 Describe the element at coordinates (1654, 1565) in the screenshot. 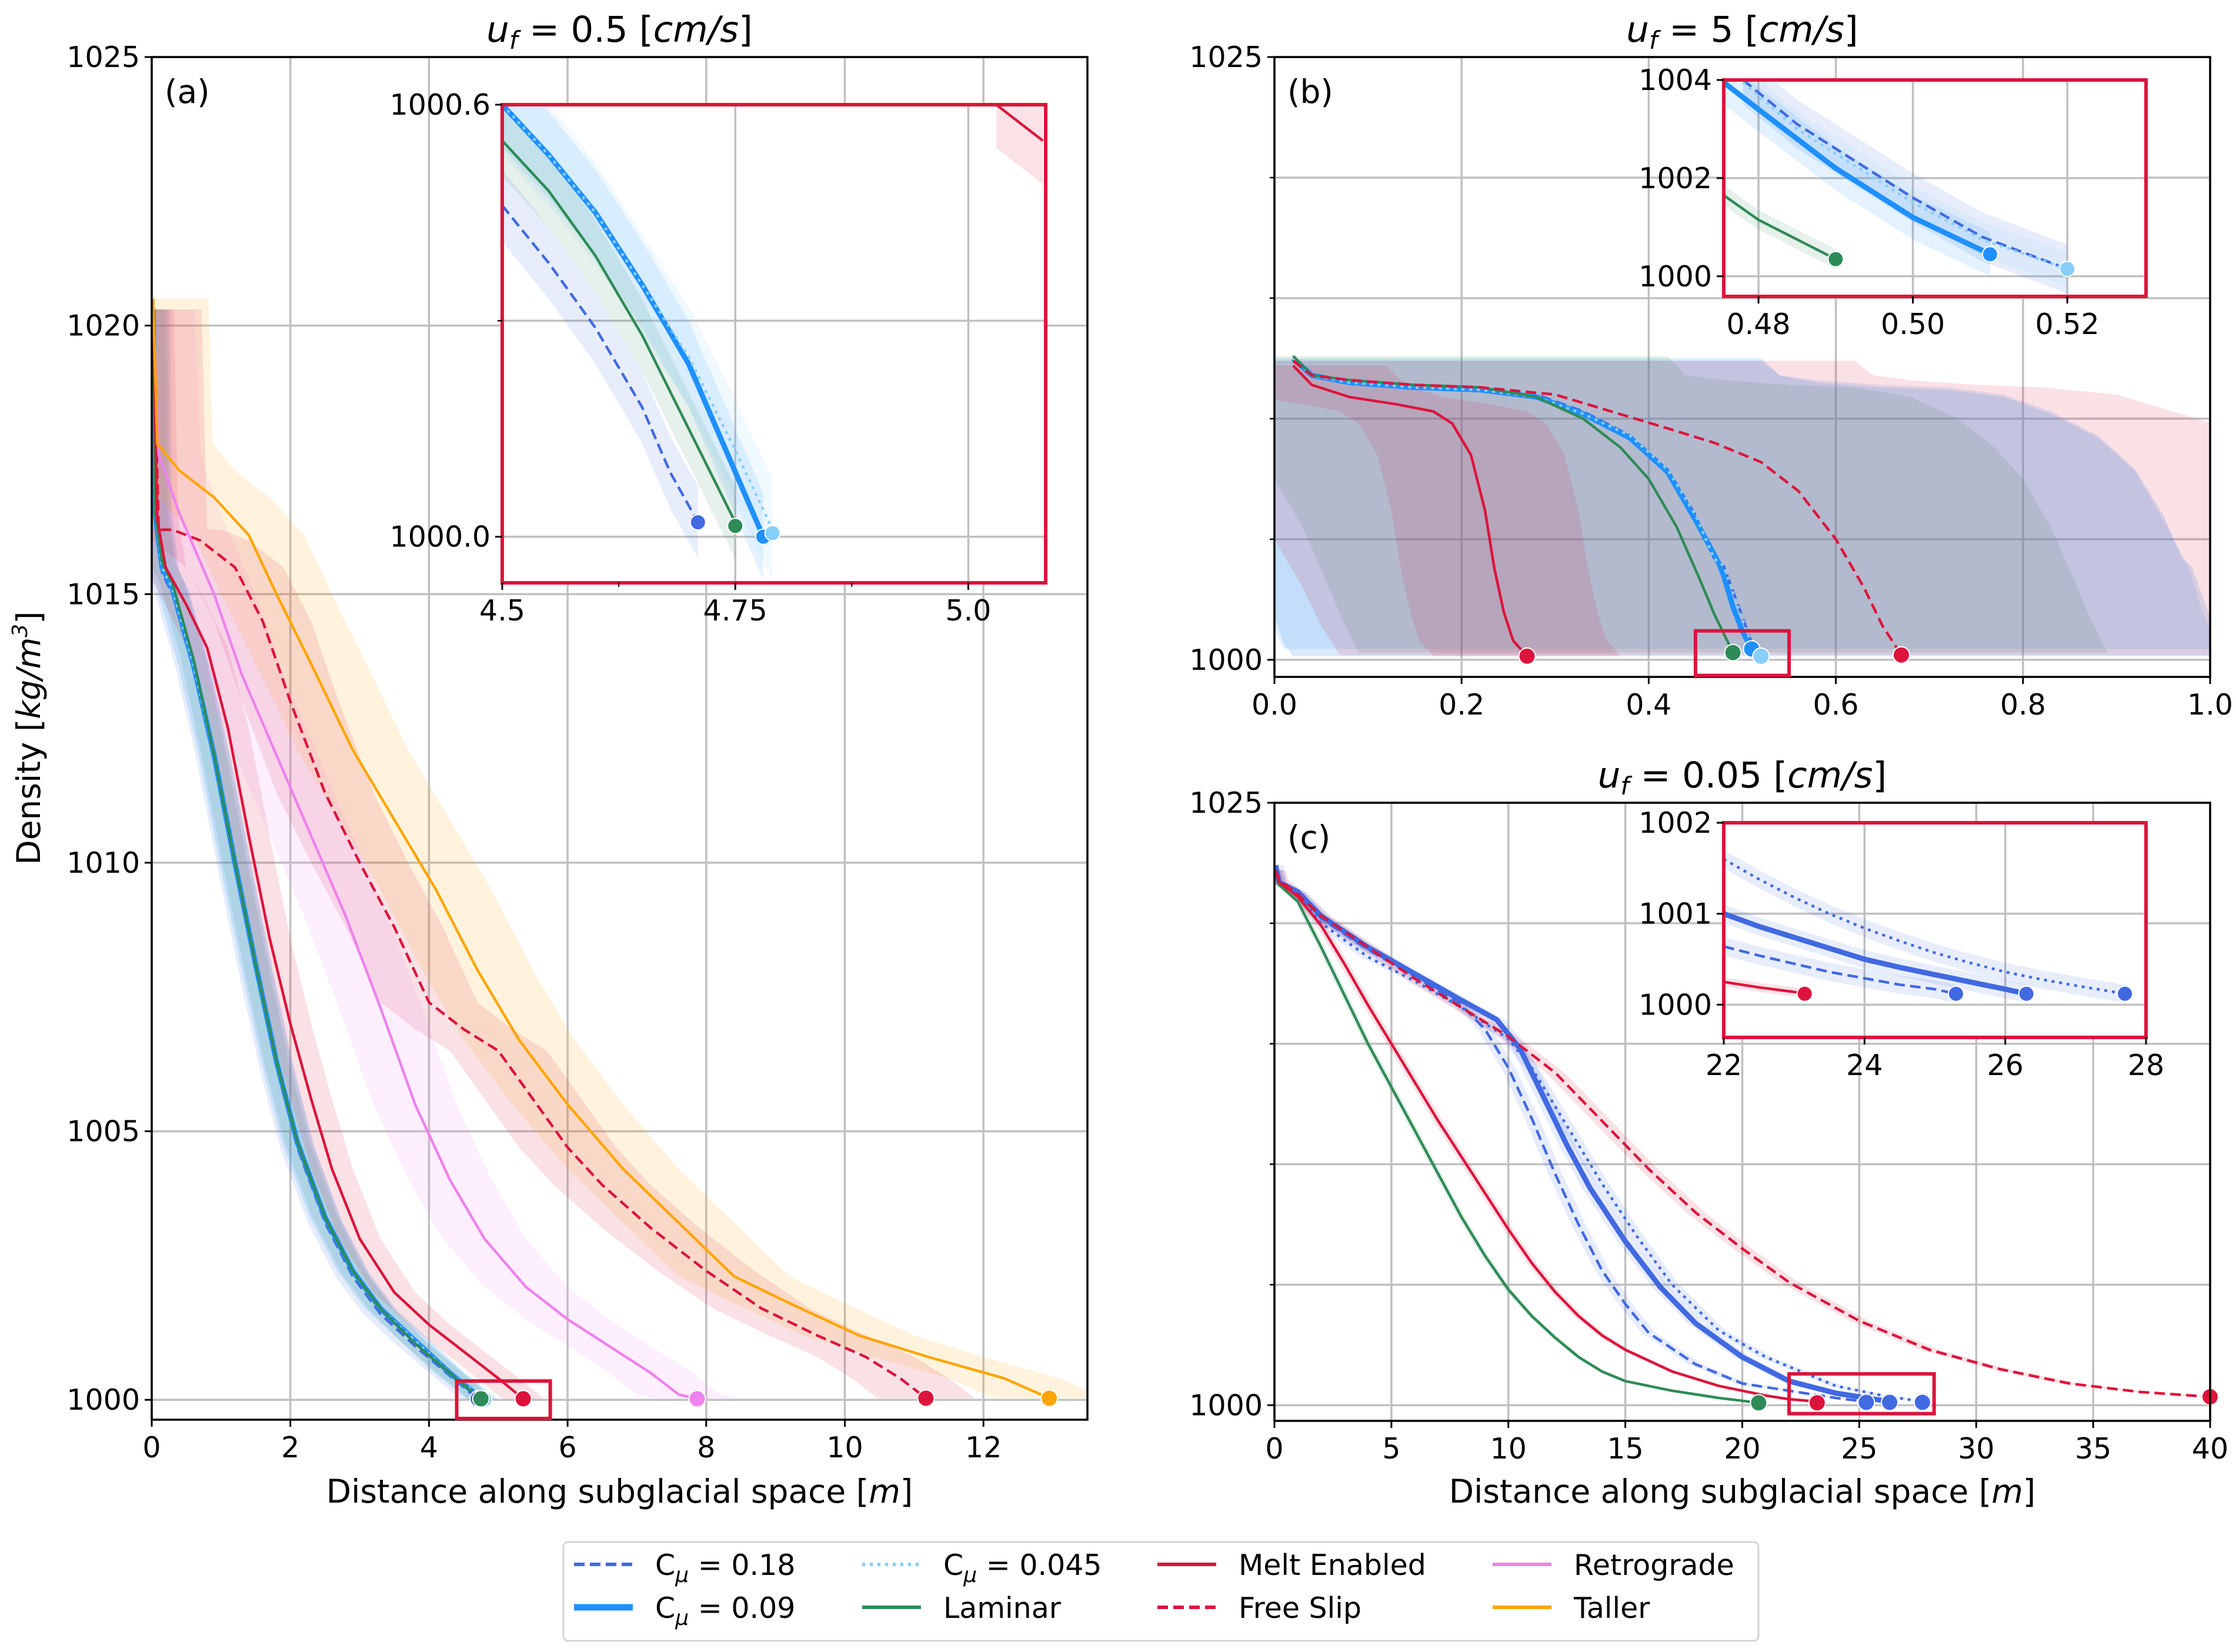

I see `legend-label-main: Retrograde` at that location.